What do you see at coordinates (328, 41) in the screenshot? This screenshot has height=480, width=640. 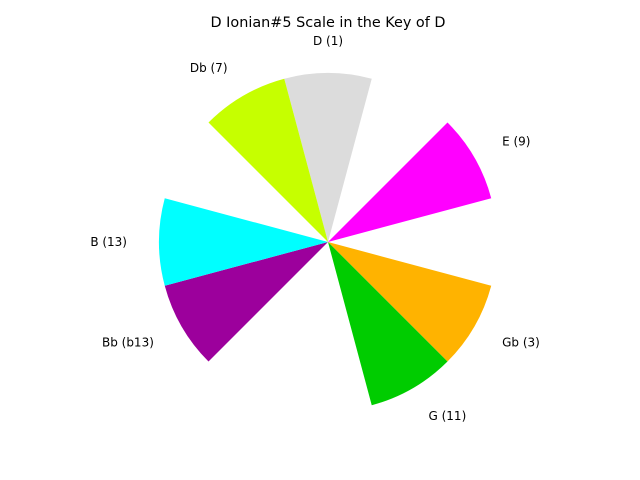 I see `wedge-label-0: D (1)` at bounding box center [328, 41].